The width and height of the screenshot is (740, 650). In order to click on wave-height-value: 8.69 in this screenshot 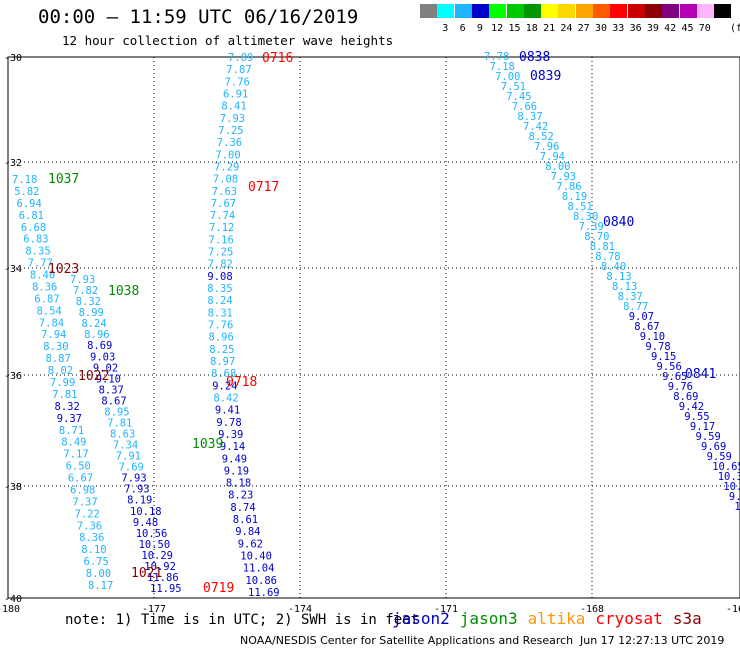, I will do `click(685, 397)`.